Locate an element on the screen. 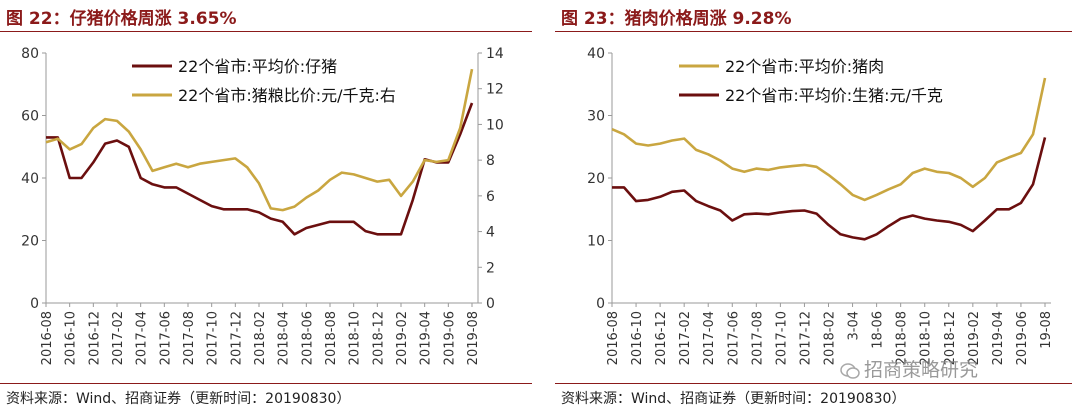 This screenshot has height=415, width=1080. watermark: 招商策略研究 is located at coordinates (909, 368).